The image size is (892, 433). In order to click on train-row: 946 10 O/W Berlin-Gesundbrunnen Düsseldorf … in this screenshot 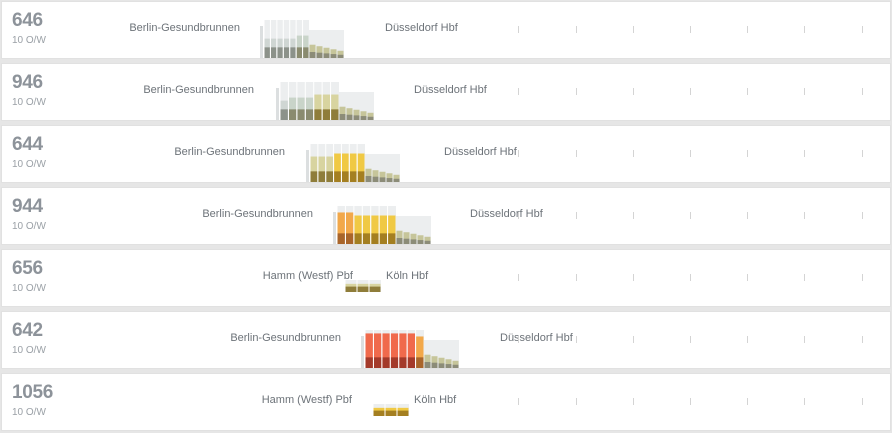, I will do `click(446, 92)`.